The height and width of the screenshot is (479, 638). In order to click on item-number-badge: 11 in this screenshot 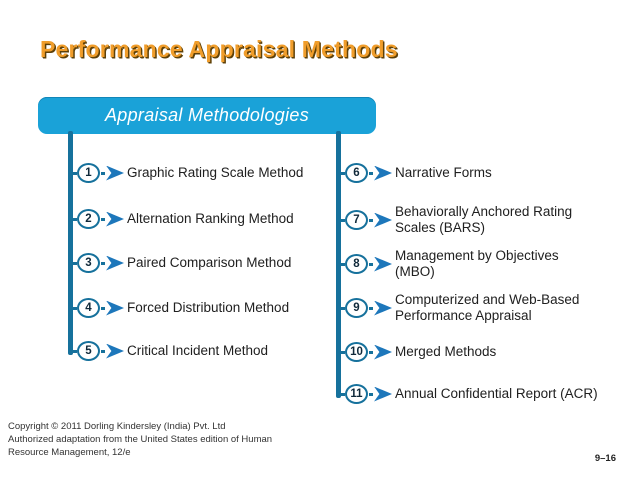, I will do `click(356, 394)`.